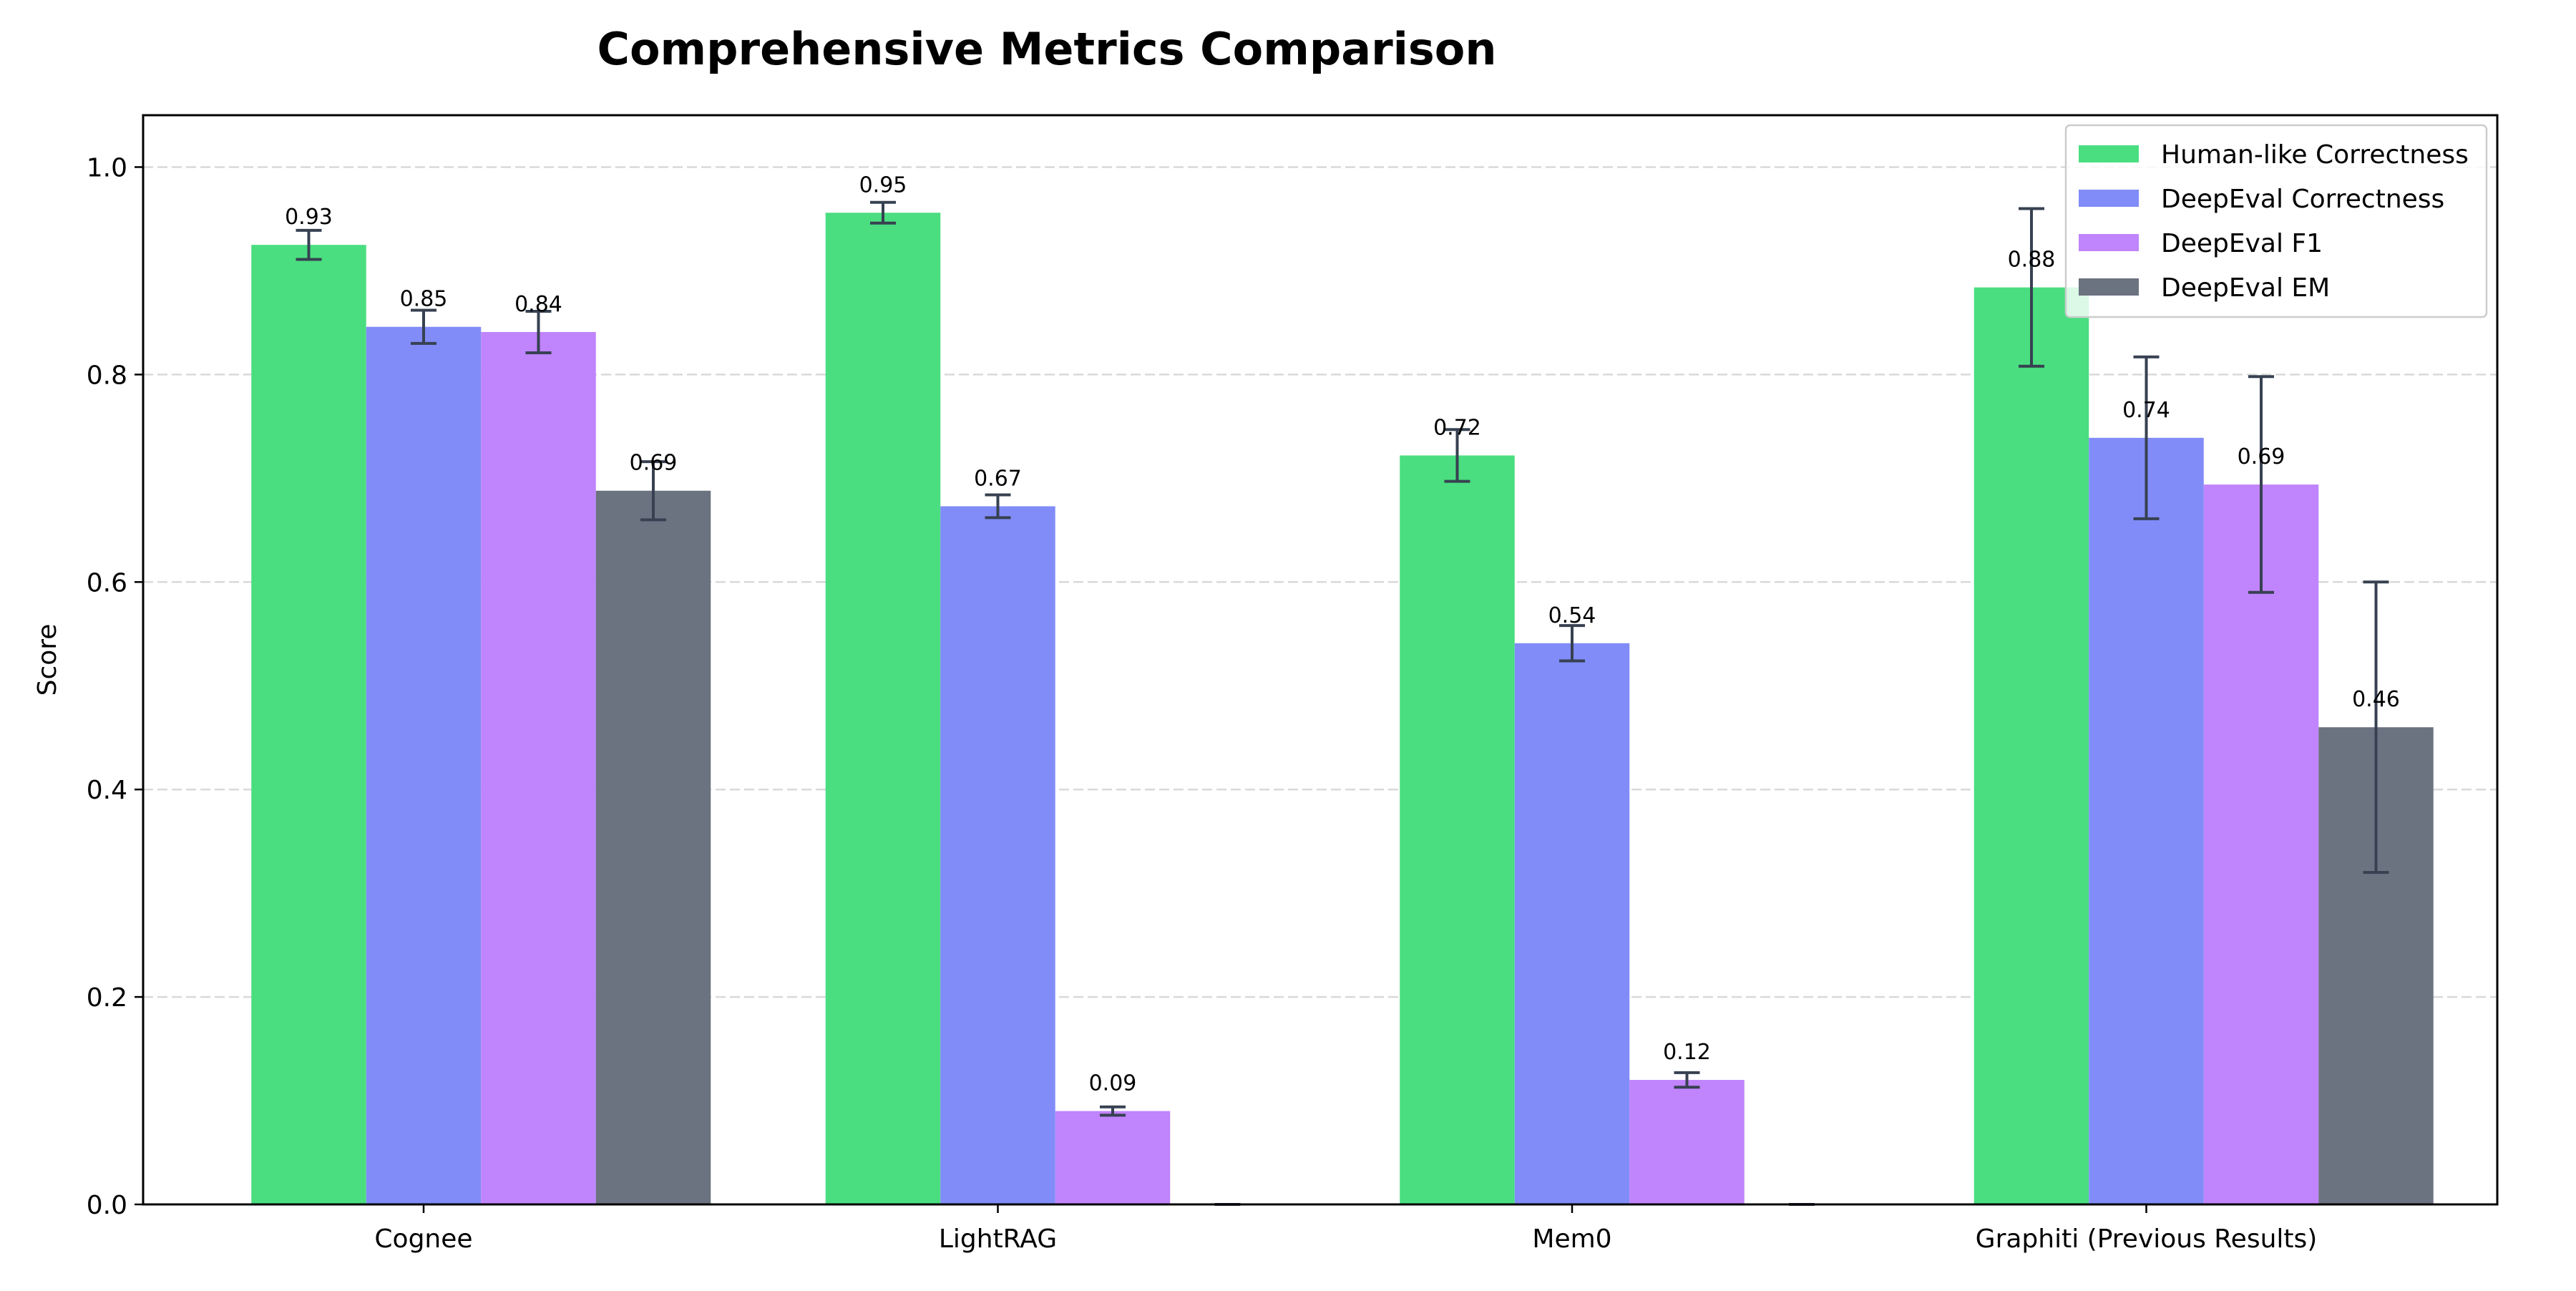  Describe the element at coordinates (423, 1239) in the screenshot. I see `x-tick-label: Cognee` at that location.